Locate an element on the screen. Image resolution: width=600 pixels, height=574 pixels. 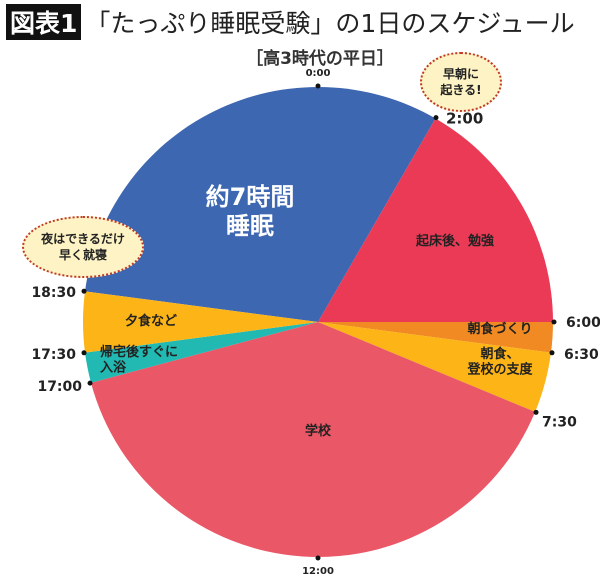
callout-early: 早朝に 起きる! is located at coordinates (461, 82).